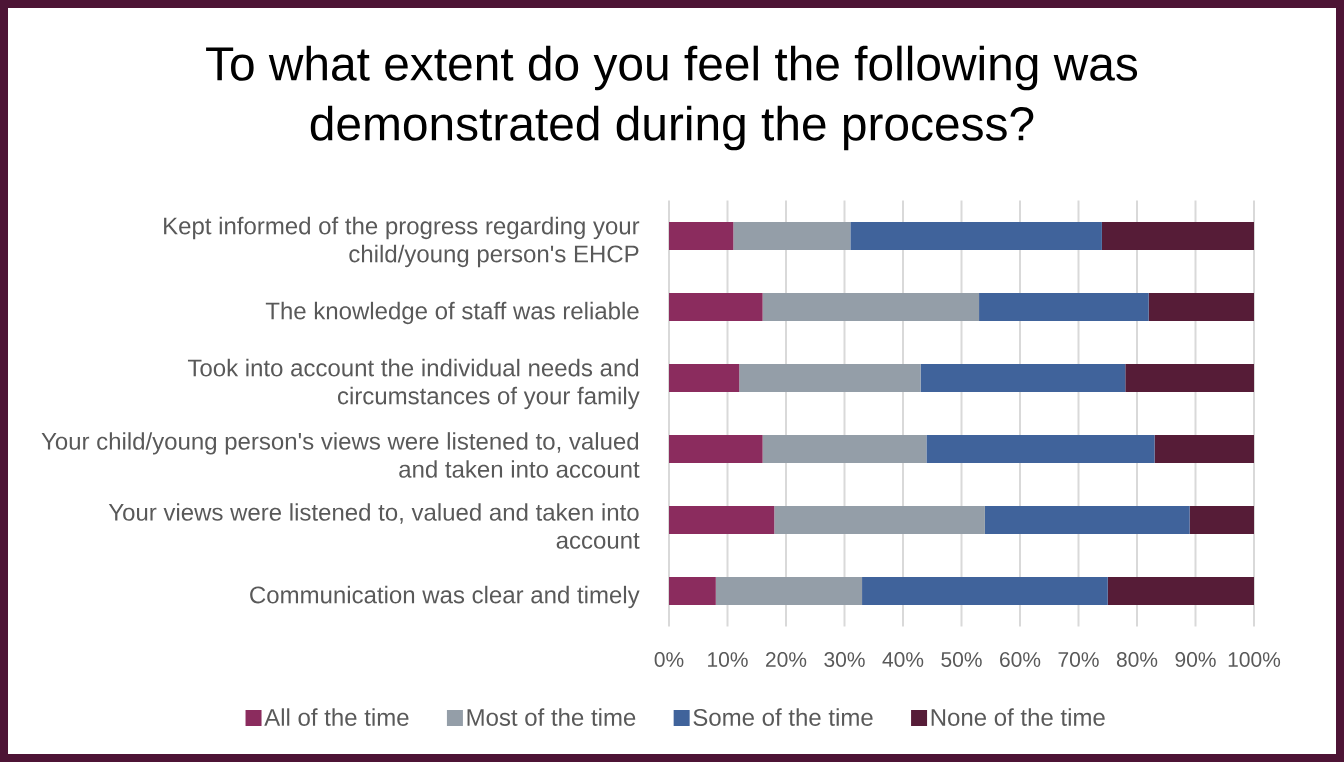 The width and height of the screenshot is (1344, 762). I want to click on y-tick-label: Communication was clear and timely, so click(445, 597).